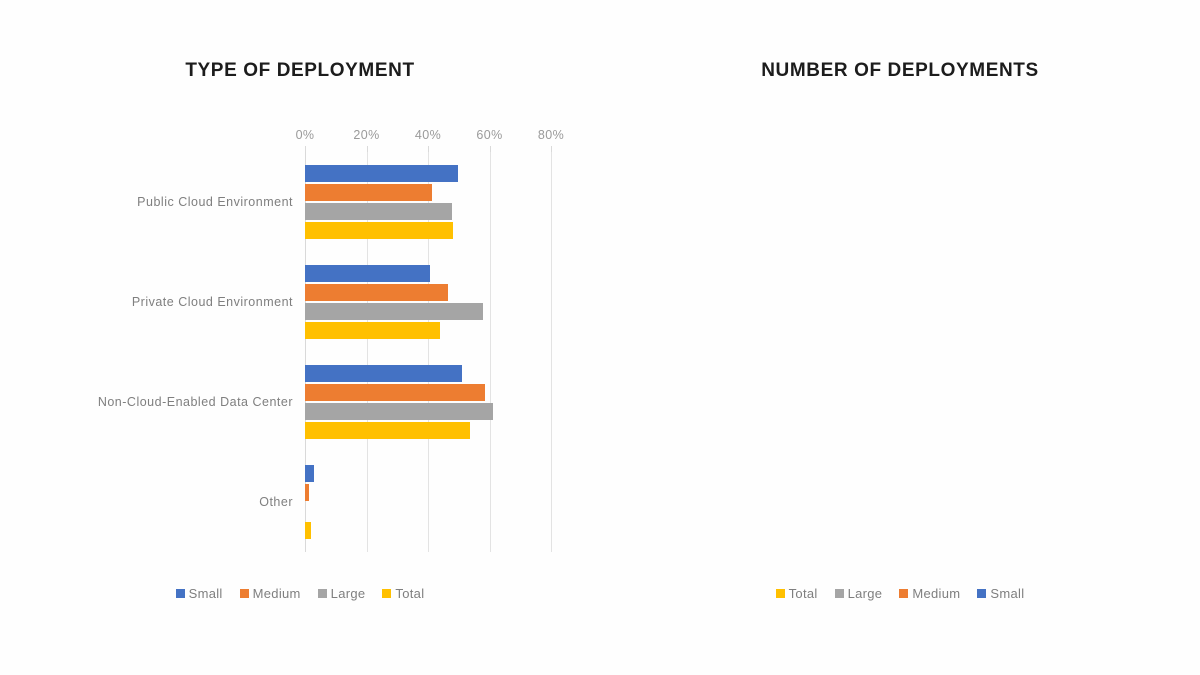 The height and width of the screenshot is (675, 1200). Describe the element at coordinates (195, 402) in the screenshot. I see `category-label: Non-Cloud-Enabled Data Center` at that location.